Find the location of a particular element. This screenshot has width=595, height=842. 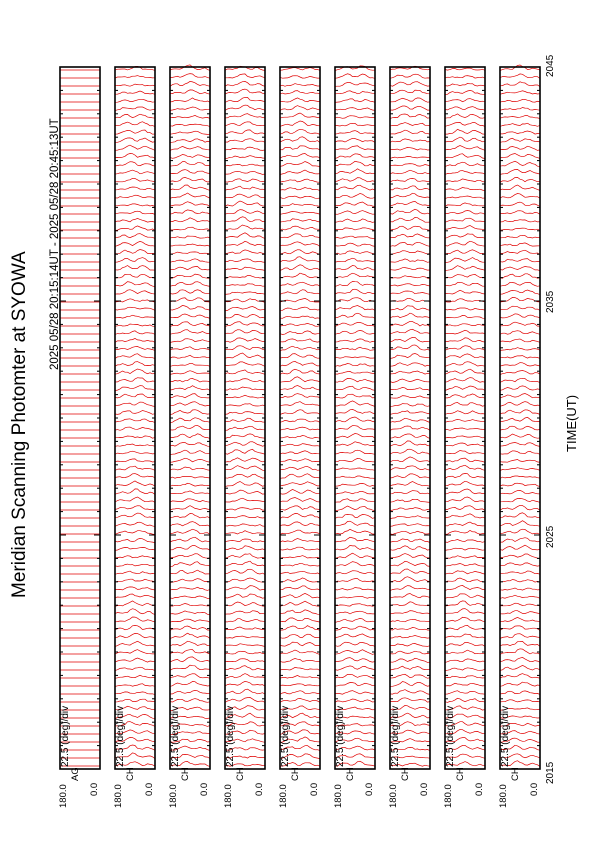

panel-3-traces is located at coordinates (190, 415).